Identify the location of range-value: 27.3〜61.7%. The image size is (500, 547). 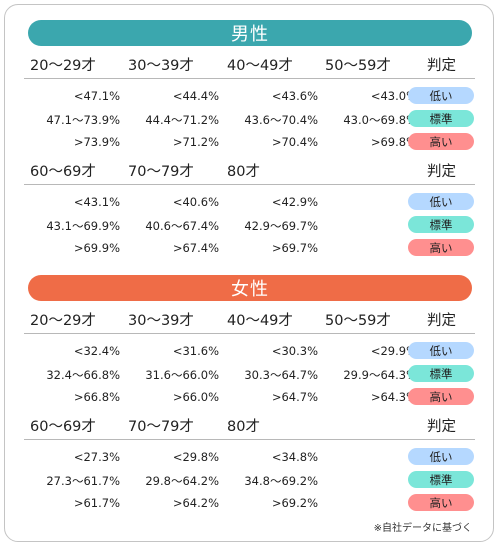
(83, 481).